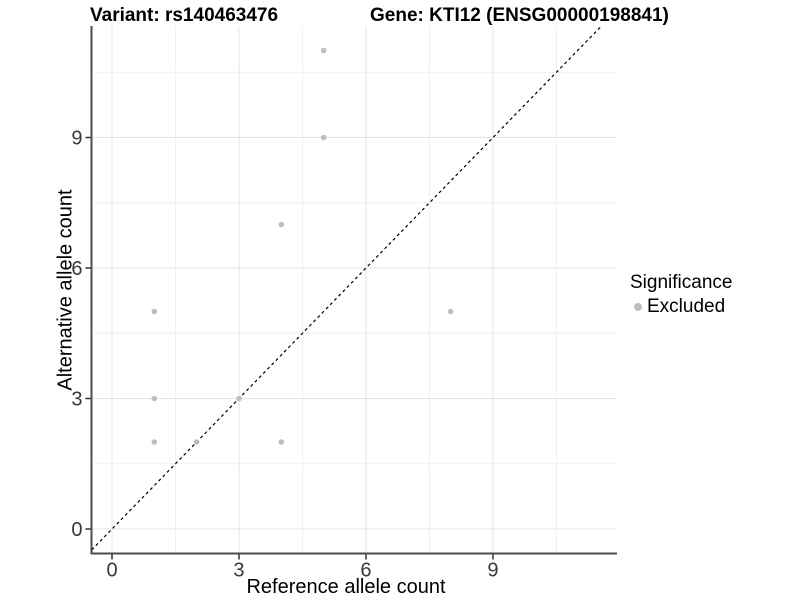  What do you see at coordinates (346, 587) in the screenshot?
I see `x-axis-title: Reference allele count` at bounding box center [346, 587].